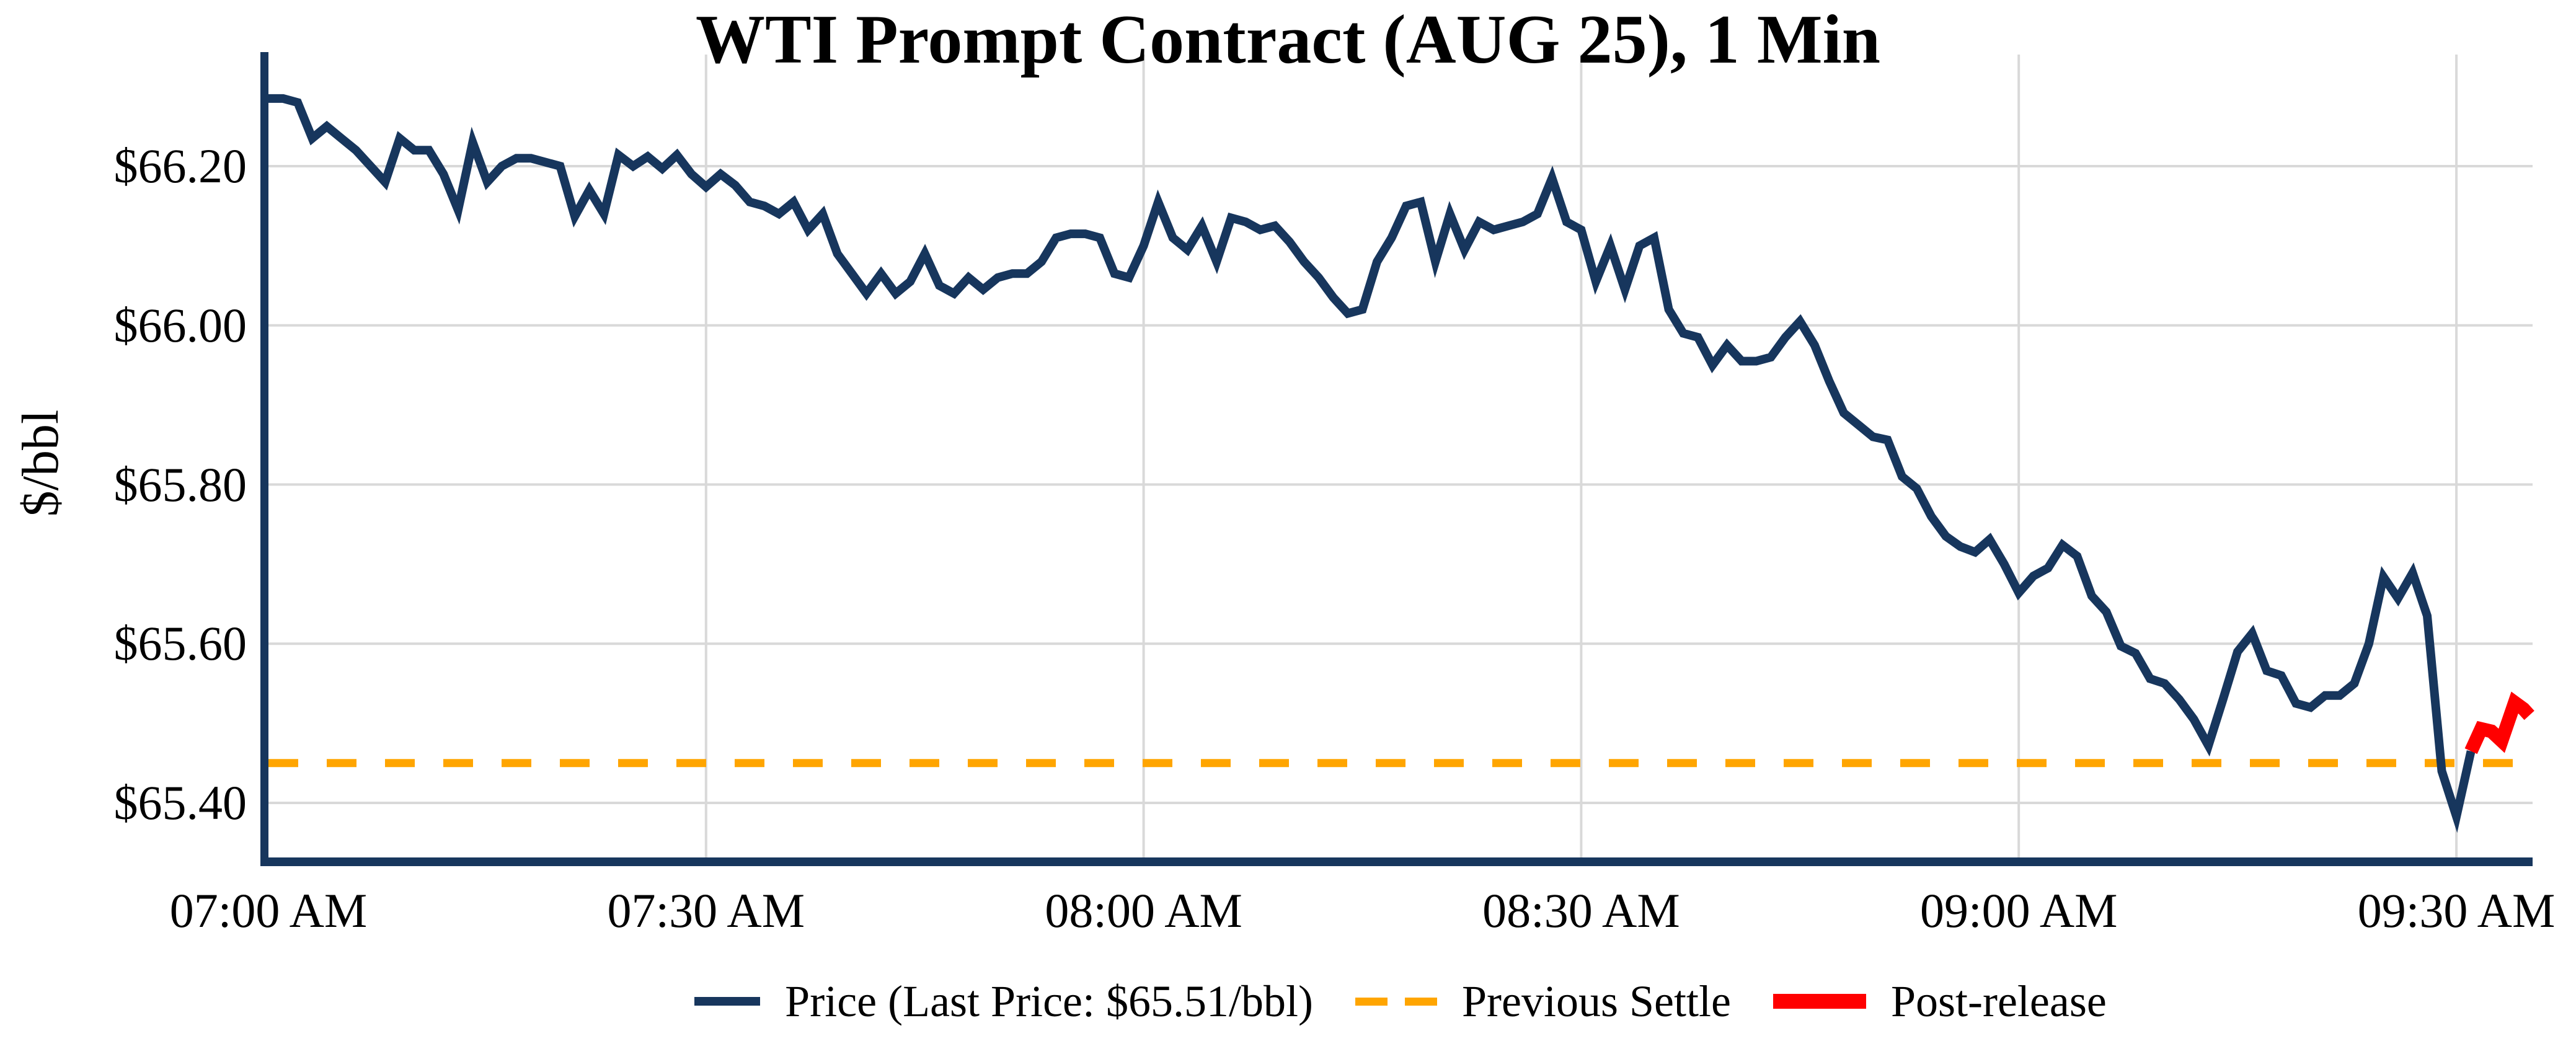 The height and width of the screenshot is (1054, 2576). Describe the element at coordinates (268, 910) in the screenshot. I see `x-tick-label: 07:00 AM` at that location.